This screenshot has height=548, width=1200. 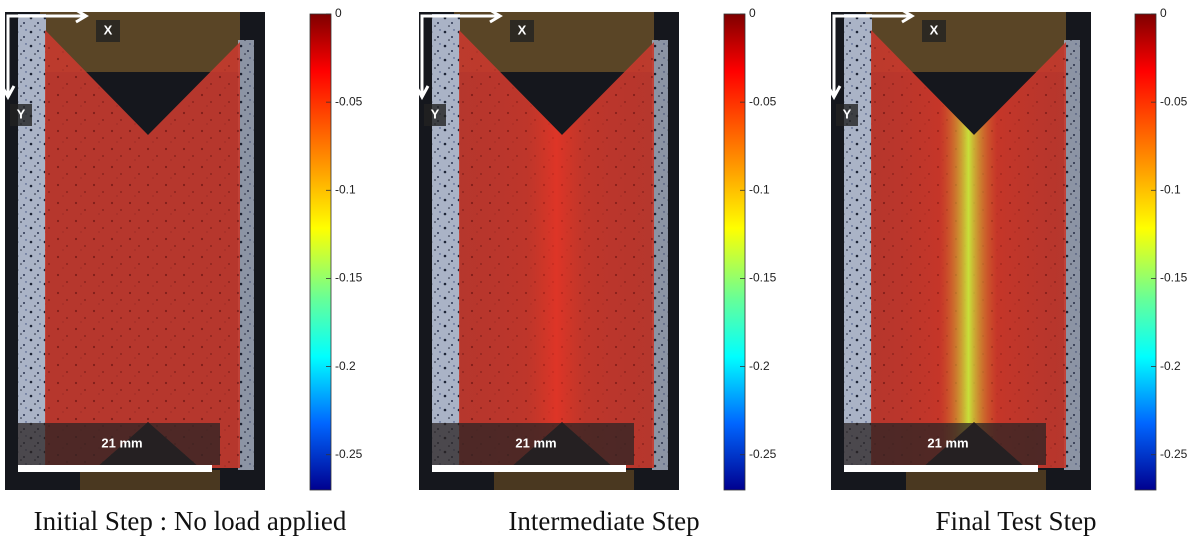 What do you see at coordinates (1015, 521) in the screenshot?
I see `caption: Final Test Step` at bounding box center [1015, 521].